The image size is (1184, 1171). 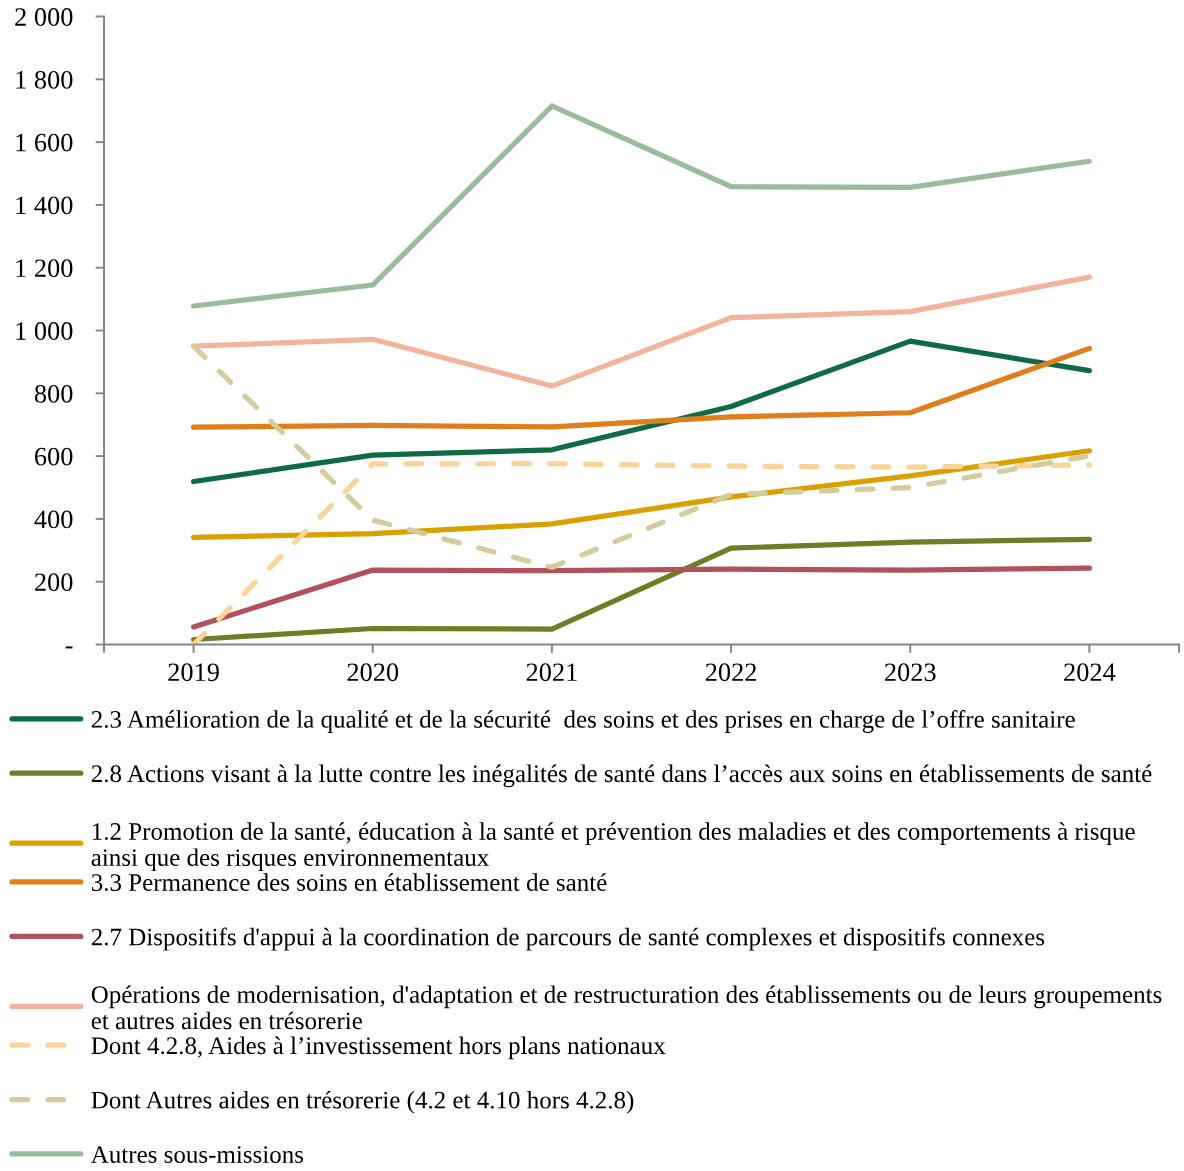 I want to click on x-tick-label: 2020, so click(x=373, y=672).